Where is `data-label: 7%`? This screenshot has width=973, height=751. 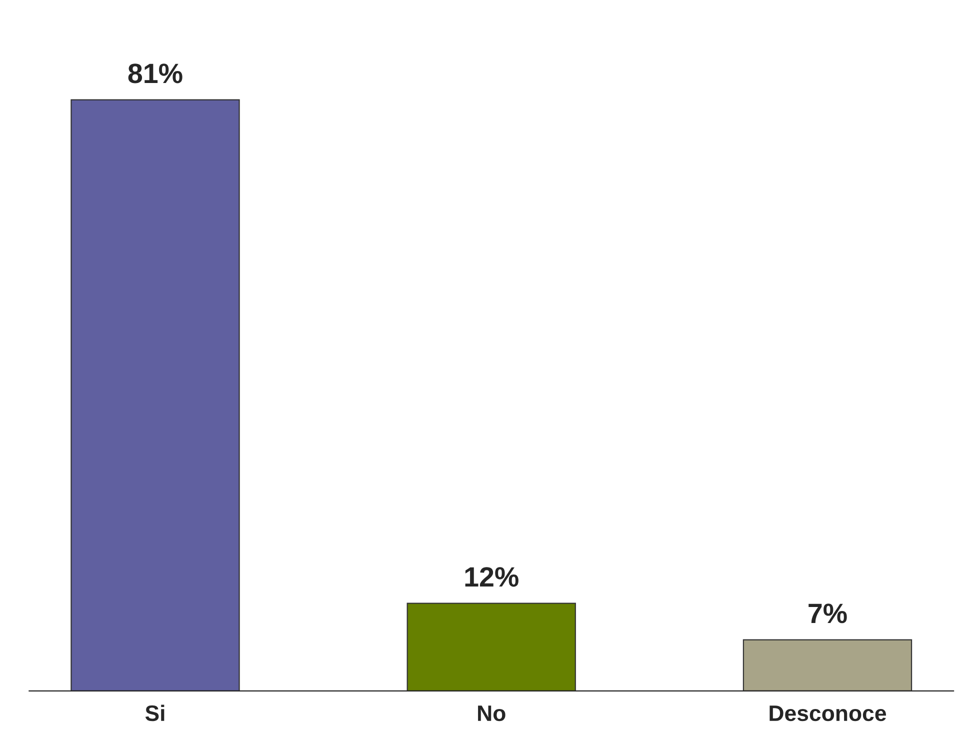 data-label: 7% is located at coordinates (827, 614).